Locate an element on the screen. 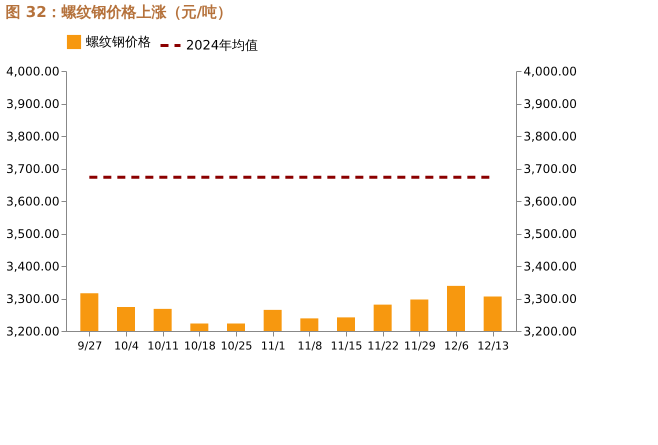 The image size is (658, 445). y-tick-label: 3,800.00 is located at coordinates (33, 137).